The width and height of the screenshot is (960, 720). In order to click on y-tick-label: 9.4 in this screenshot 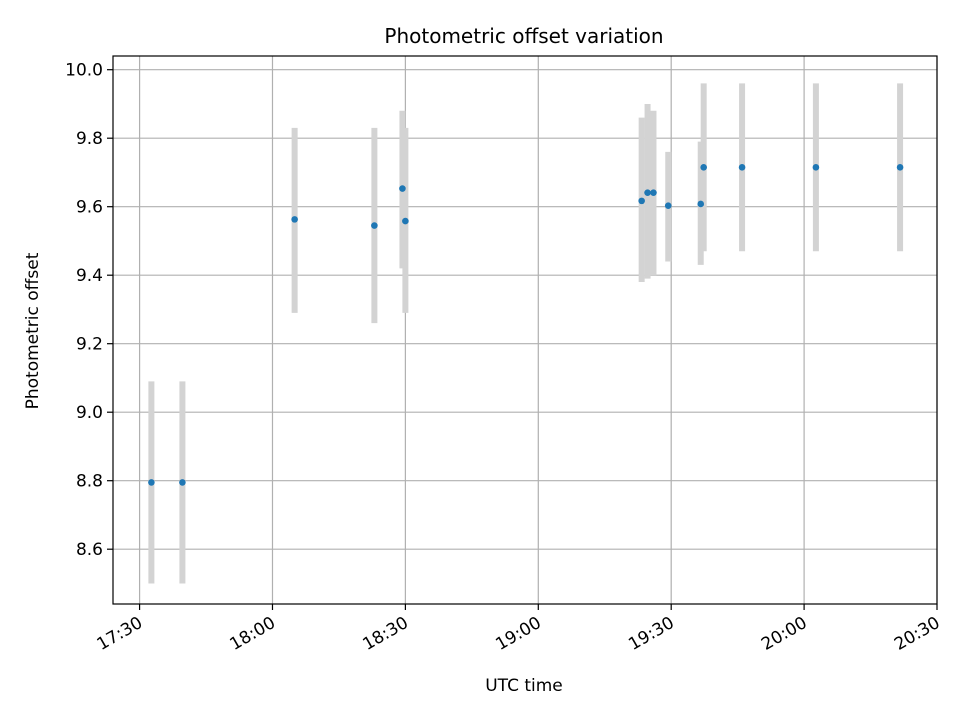, I will do `click(89, 276)`.